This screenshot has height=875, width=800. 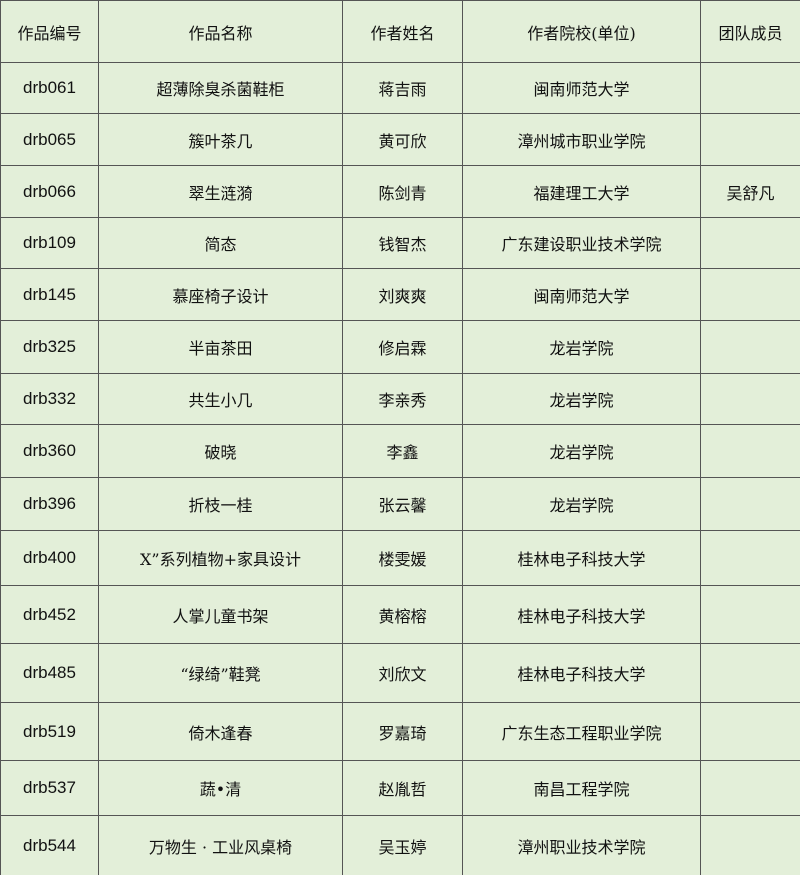 I want to click on header-row: 作品编号 作品名称 作者姓名 作者院校(单位) 团队成员, so click(x=400, y=31).